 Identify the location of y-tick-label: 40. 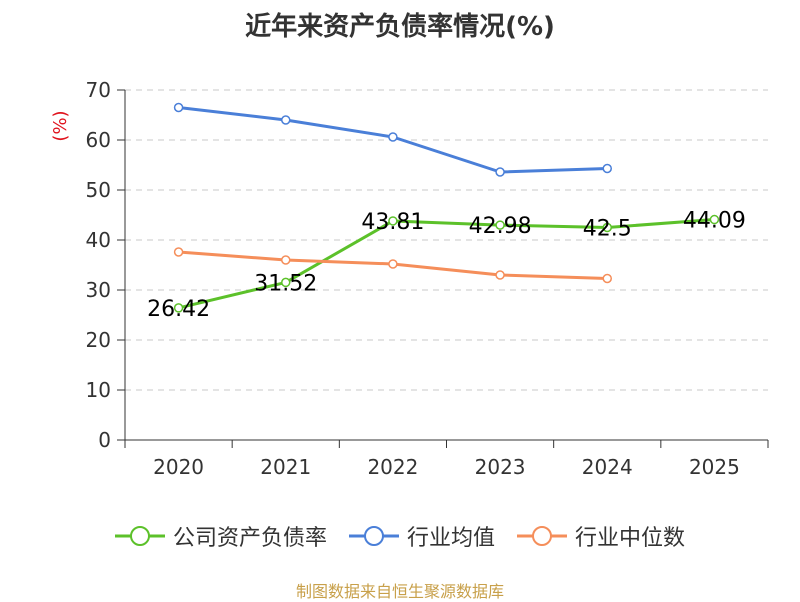
(98, 240).